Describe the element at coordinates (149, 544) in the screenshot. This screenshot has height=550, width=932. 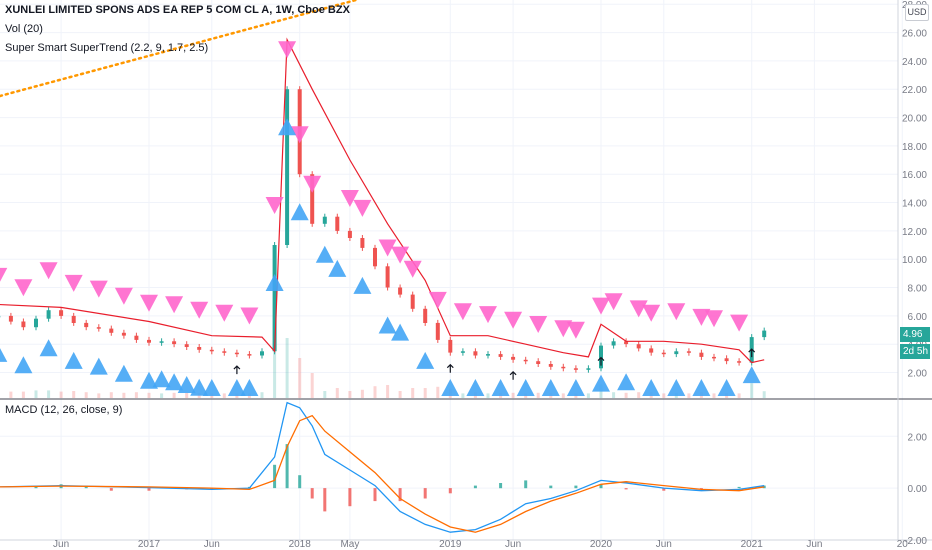
I see `time-tick-label: 2017` at that location.